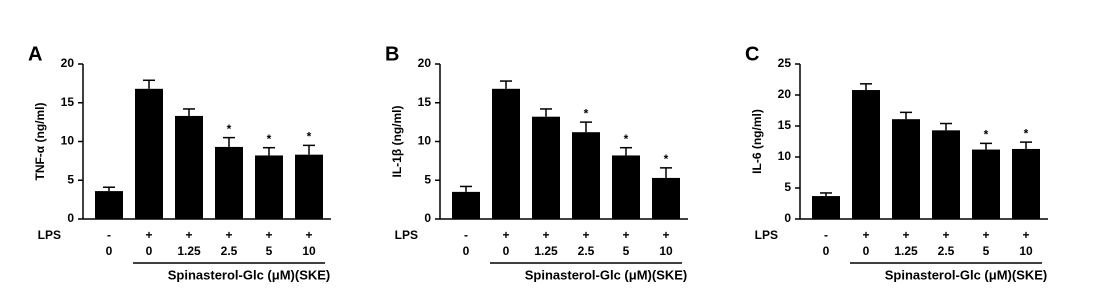 The height and width of the screenshot is (298, 1096). Describe the element at coordinates (752, 54) in the screenshot. I see `panel-label: C` at that location.